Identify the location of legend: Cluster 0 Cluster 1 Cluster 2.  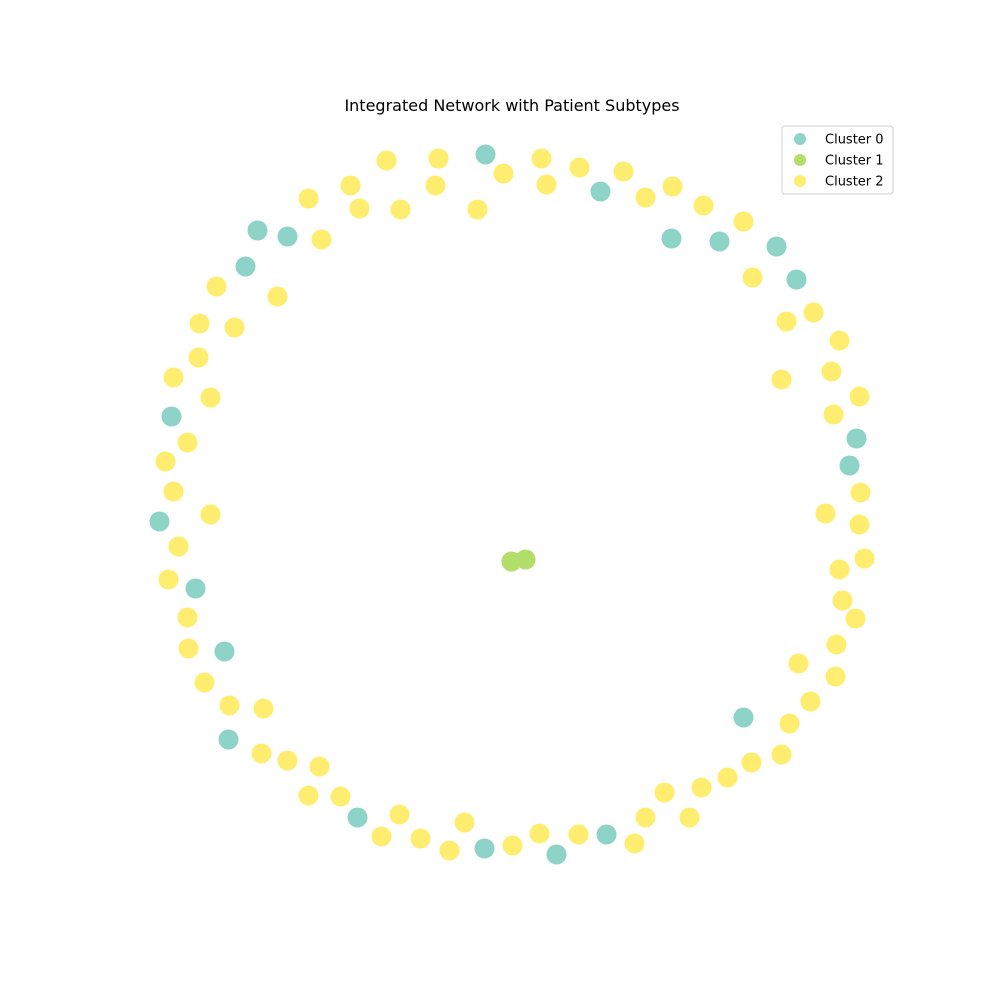
(837, 160).